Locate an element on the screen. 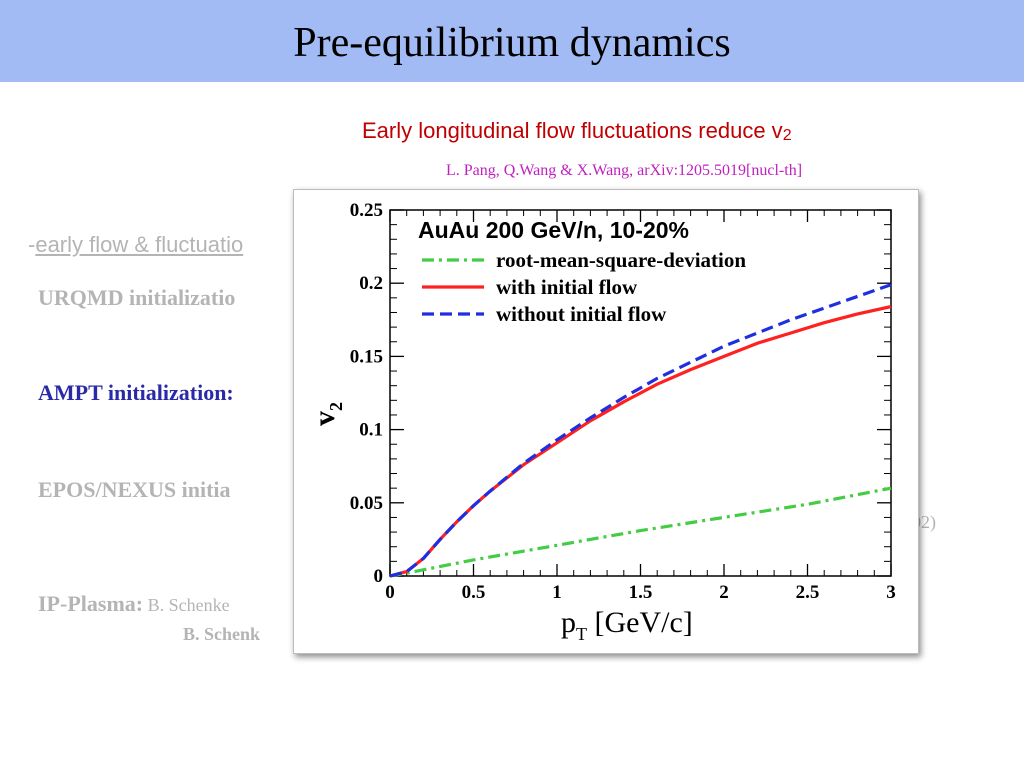  y-axis-label: v2 is located at coordinates (327, 414).